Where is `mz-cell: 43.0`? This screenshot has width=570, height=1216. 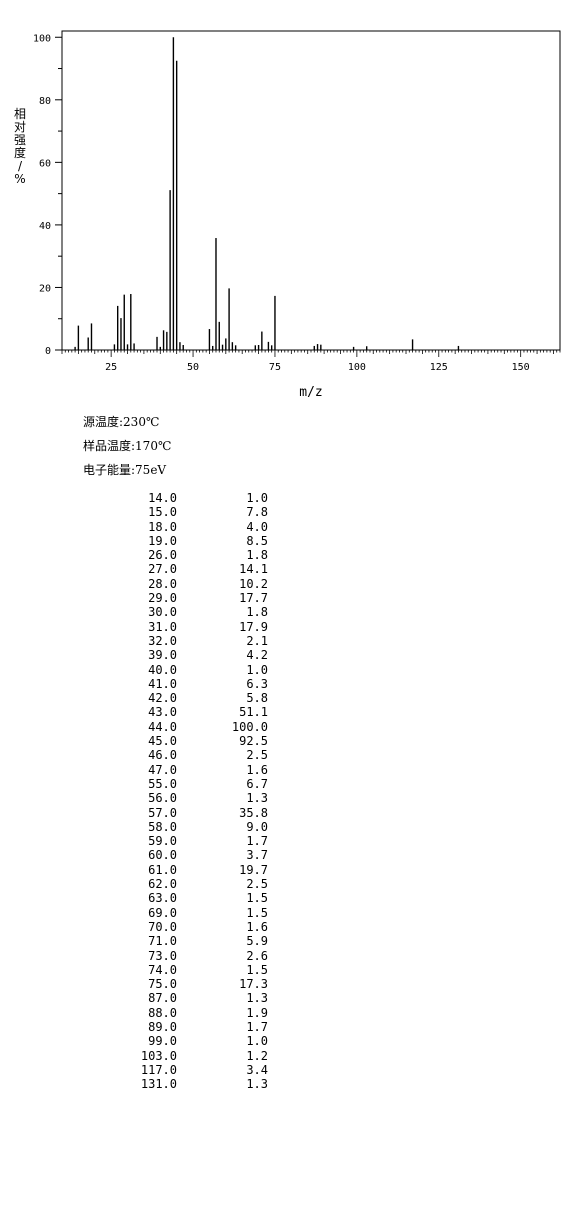 mz-cell: 43.0 is located at coordinates (162, 712).